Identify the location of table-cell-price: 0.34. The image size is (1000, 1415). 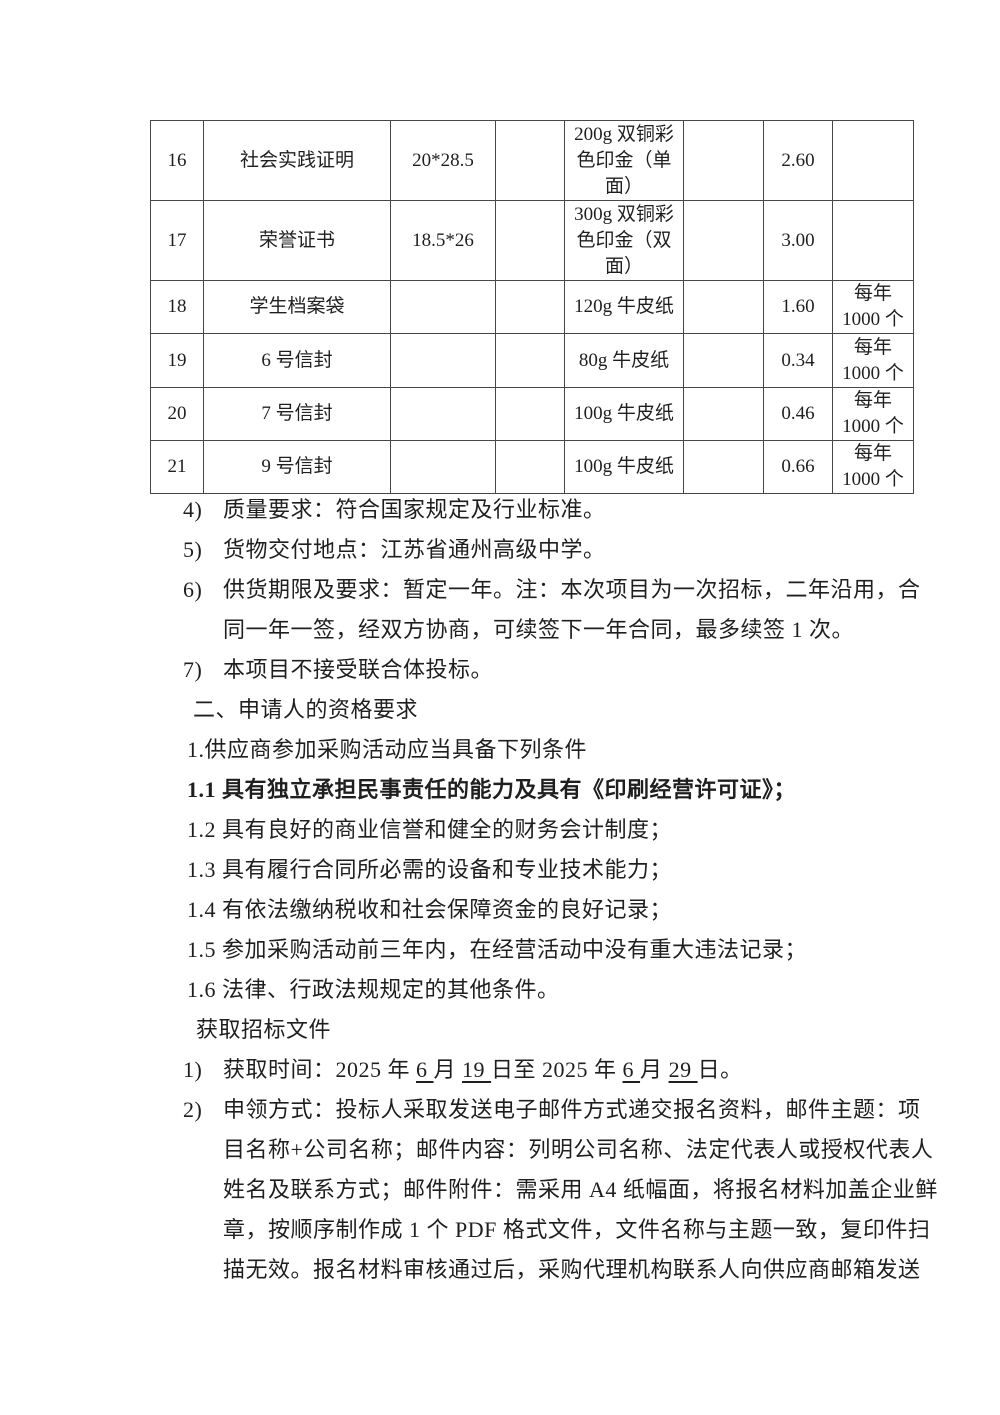
(798, 360).